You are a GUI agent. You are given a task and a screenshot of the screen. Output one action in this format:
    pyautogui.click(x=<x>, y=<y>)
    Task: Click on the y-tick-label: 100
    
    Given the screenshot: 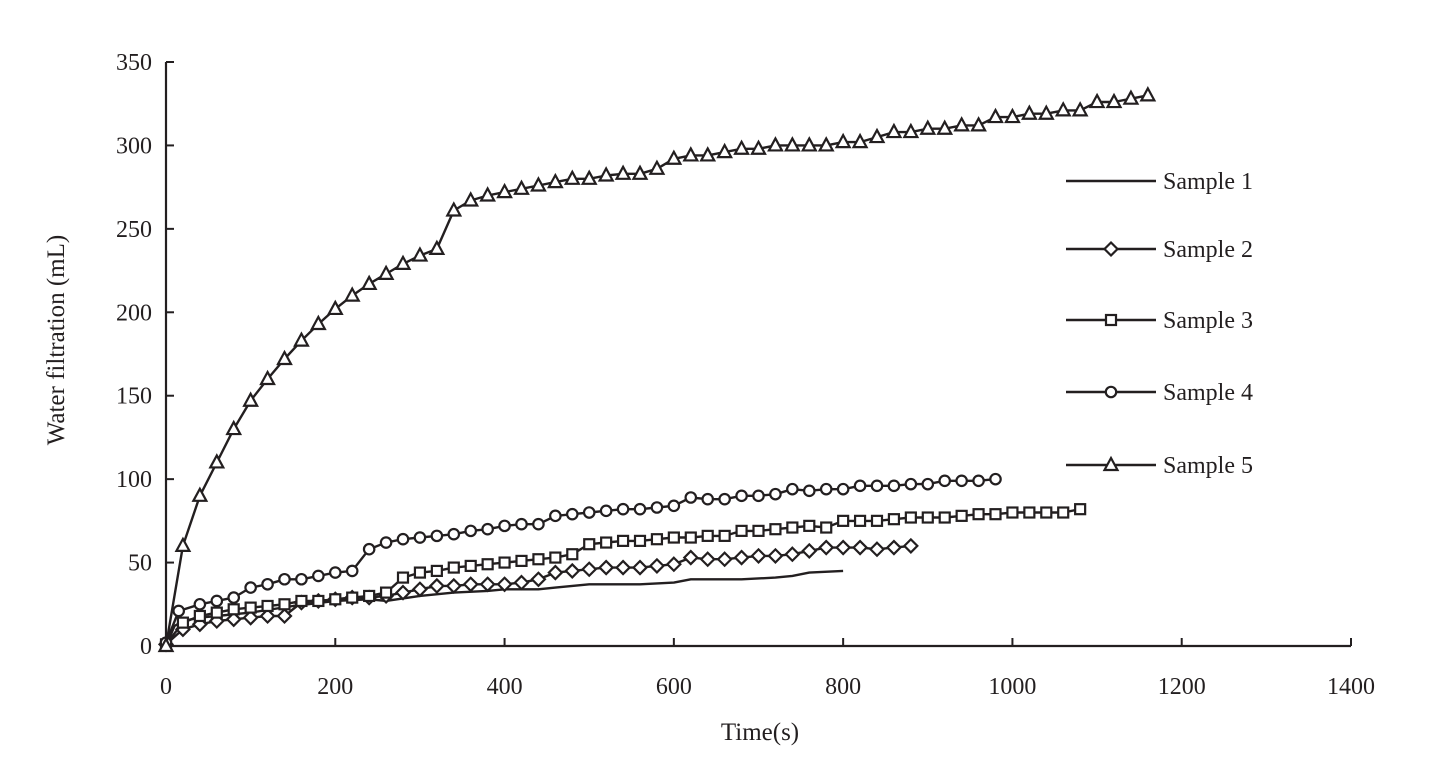 What is the action you would take?
    pyautogui.click(x=134, y=480)
    